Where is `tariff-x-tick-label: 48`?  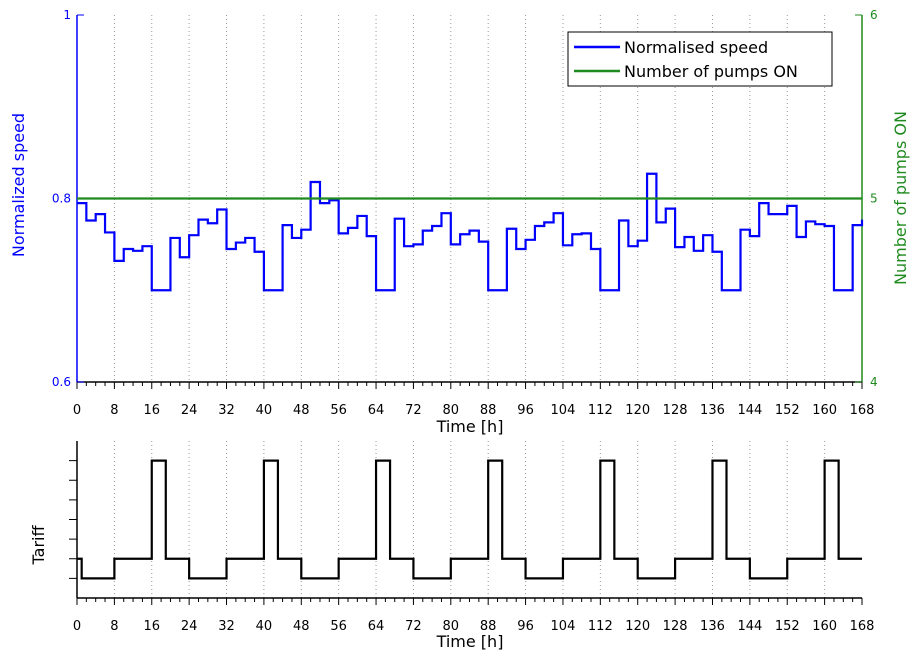 tariff-x-tick-label: 48 is located at coordinates (301, 626).